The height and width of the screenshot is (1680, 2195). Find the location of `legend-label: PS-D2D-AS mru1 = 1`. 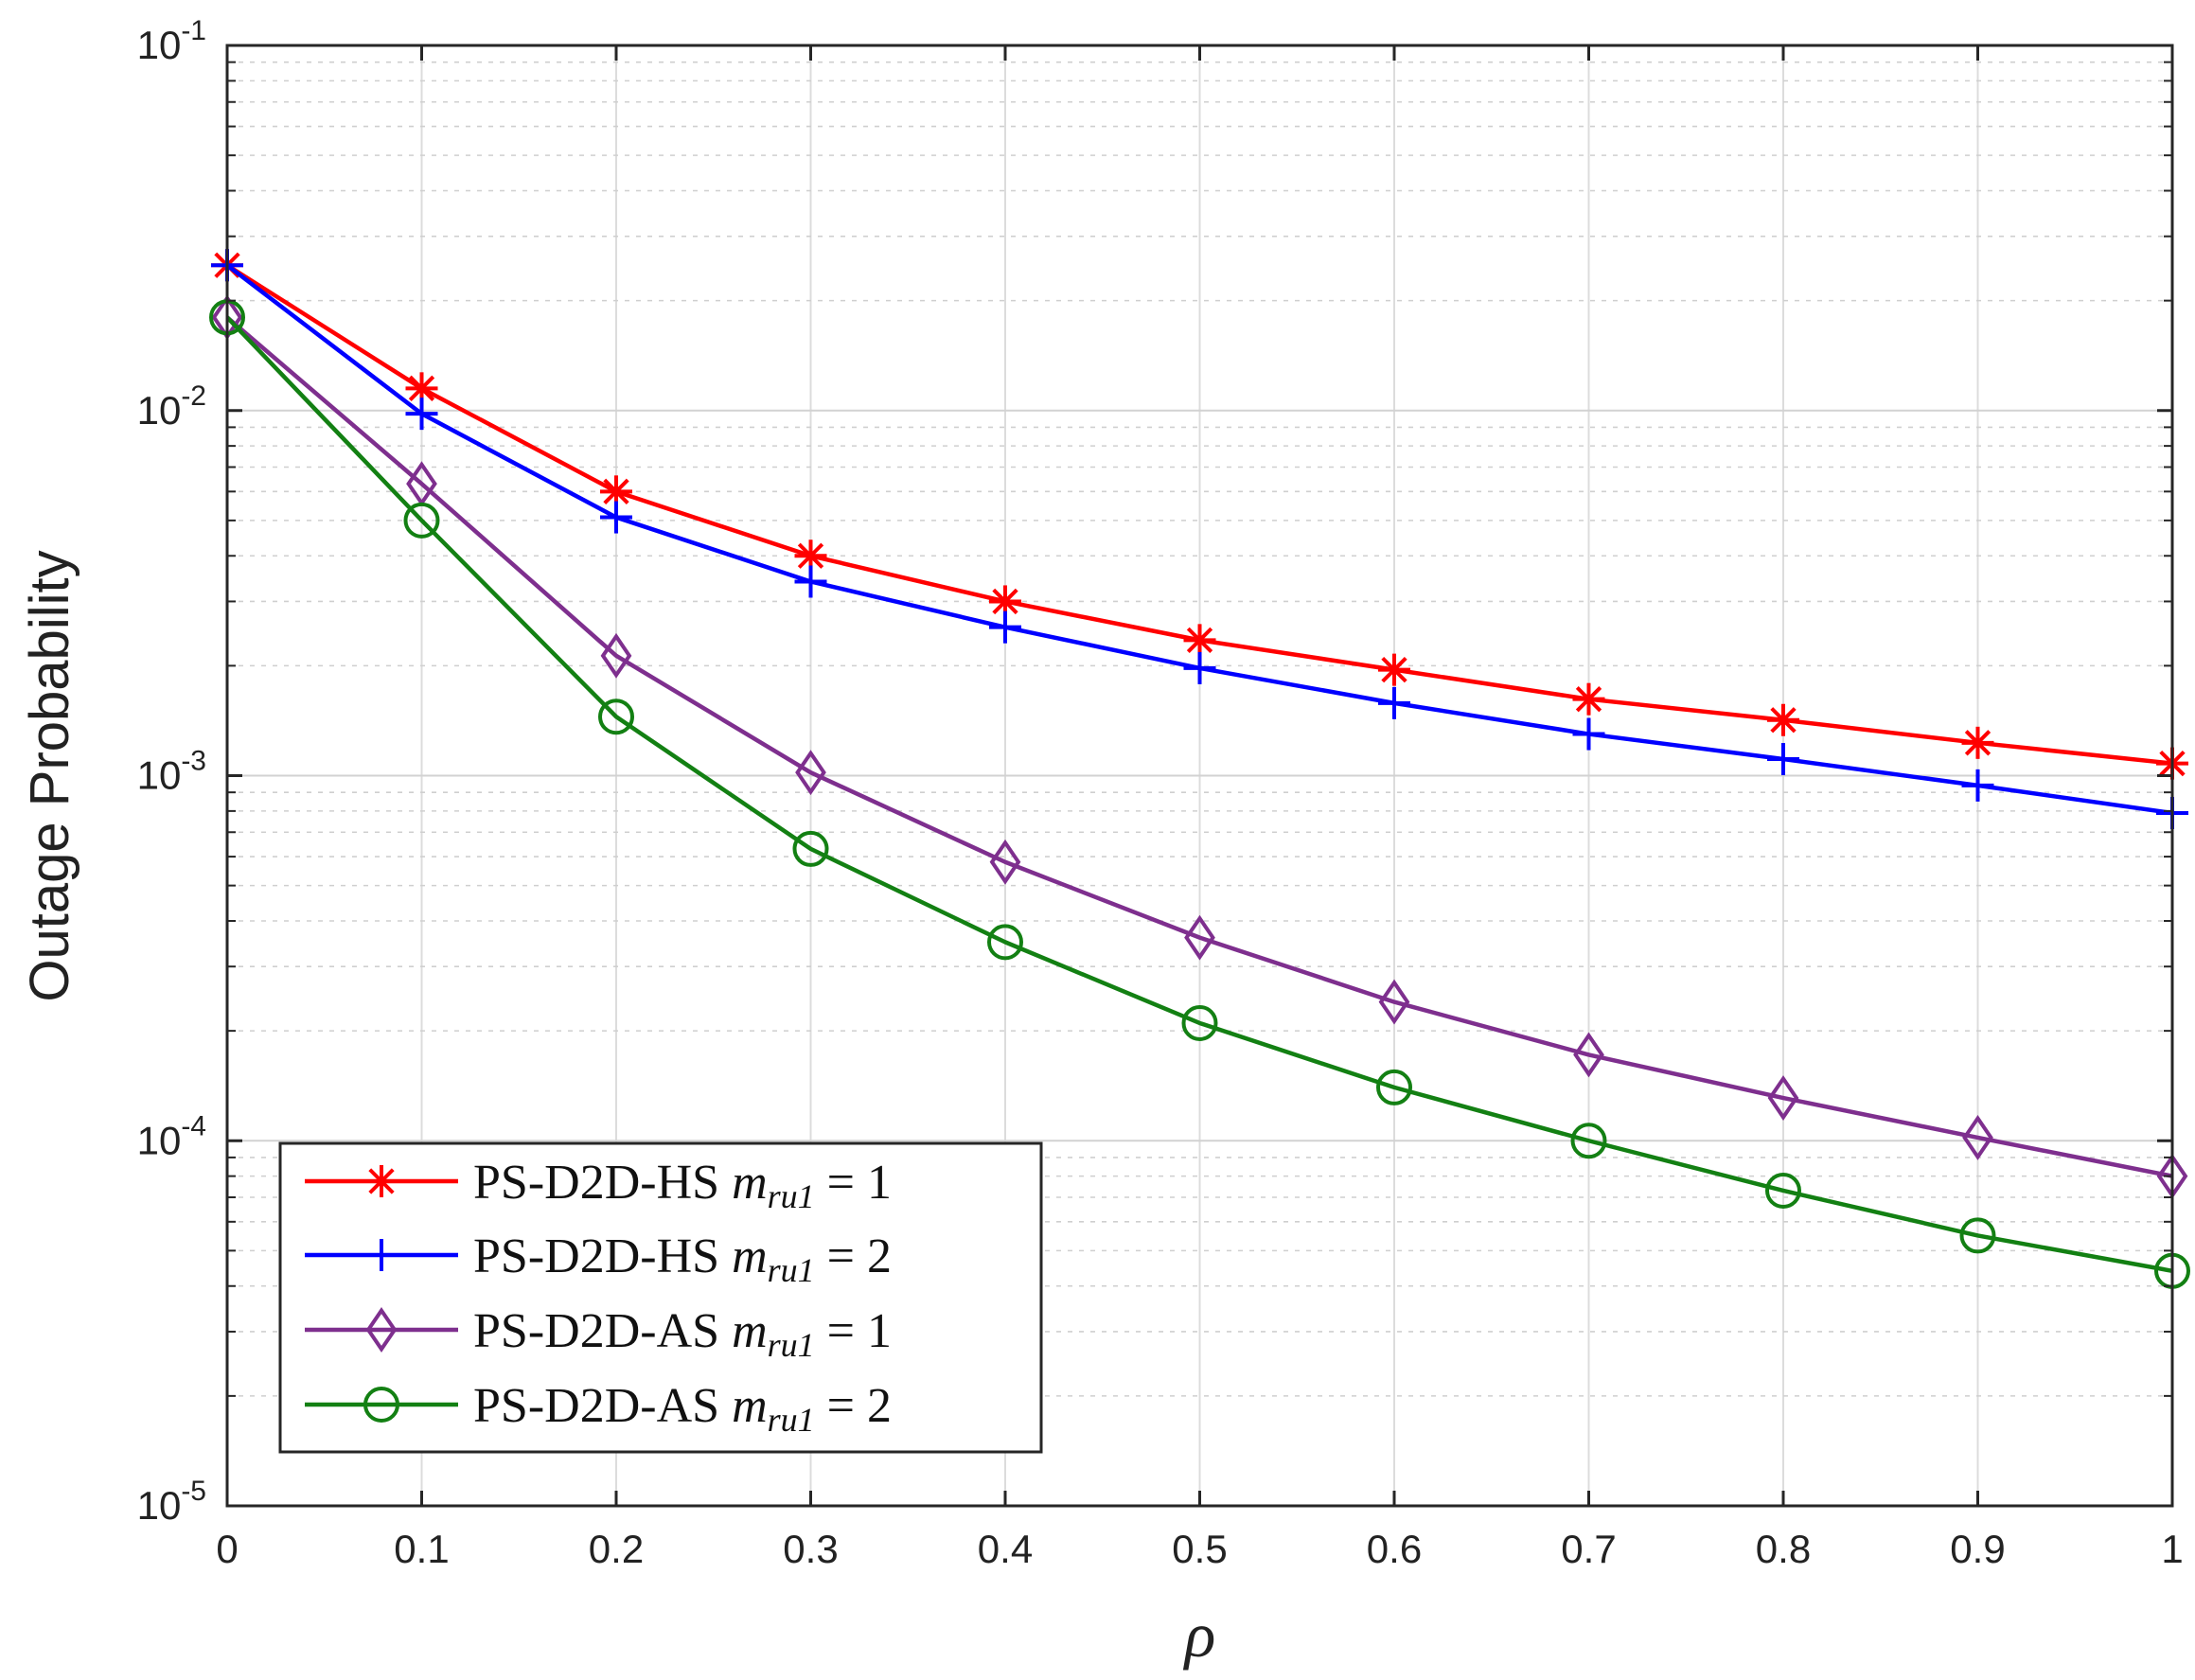

legend-label: PS-D2D-AS mru1 = 1 is located at coordinates (682, 1334).